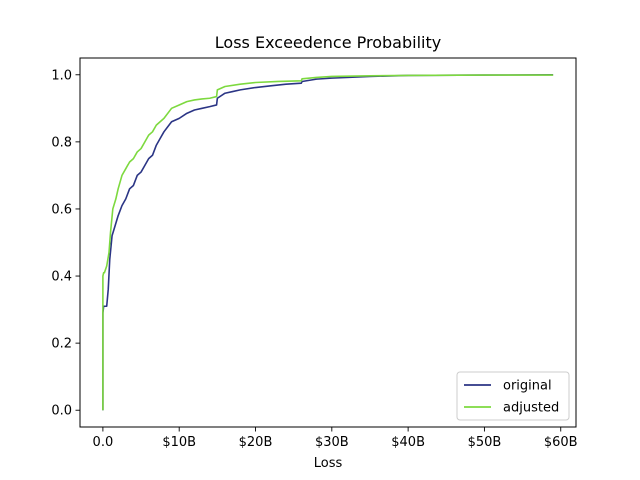  What do you see at coordinates (61, 209) in the screenshot?
I see `y-tick-label: 0.6` at bounding box center [61, 209].